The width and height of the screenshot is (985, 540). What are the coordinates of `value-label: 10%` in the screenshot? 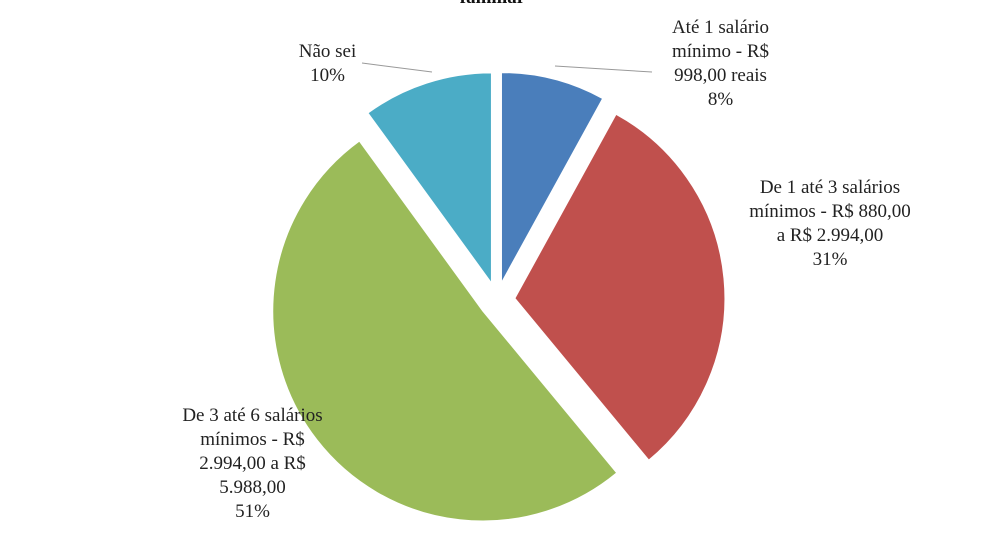 It's located at (327, 75).